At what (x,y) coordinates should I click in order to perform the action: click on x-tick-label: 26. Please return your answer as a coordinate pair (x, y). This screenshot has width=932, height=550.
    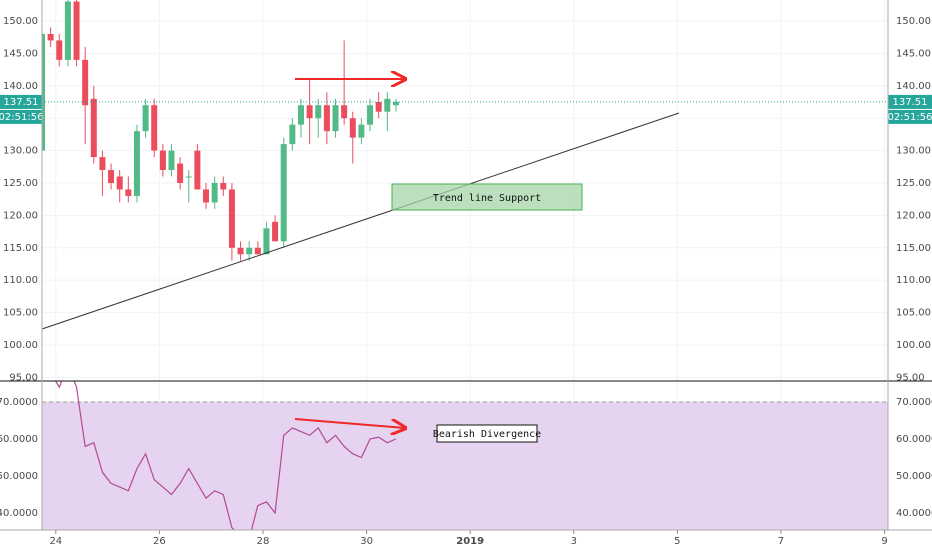
    Looking at the image, I should click on (159, 541).